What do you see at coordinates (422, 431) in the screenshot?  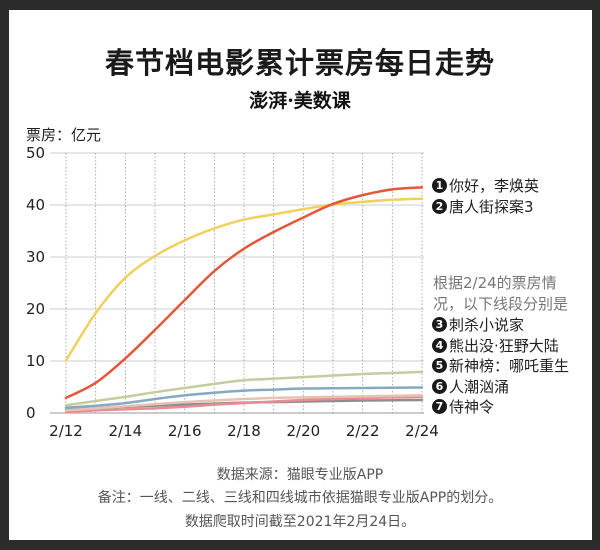 I see `x-tick-label: 2/24` at bounding box center [422, 431].